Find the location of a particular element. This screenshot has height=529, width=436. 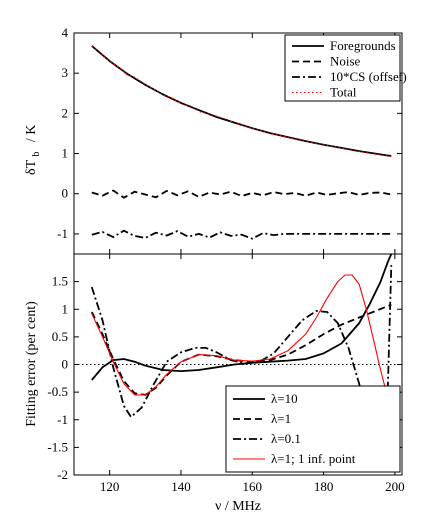

y-tick-label: -0.5 is located at coordinates (57, 391).